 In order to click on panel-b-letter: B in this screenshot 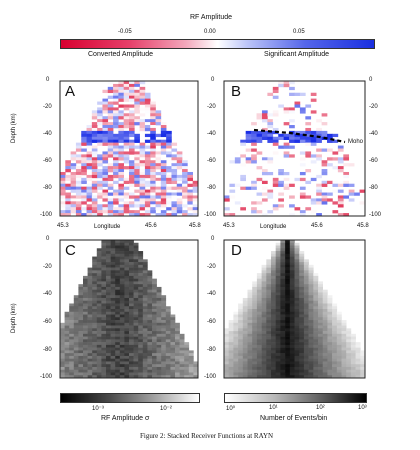, I will do `click(236, 91)`.